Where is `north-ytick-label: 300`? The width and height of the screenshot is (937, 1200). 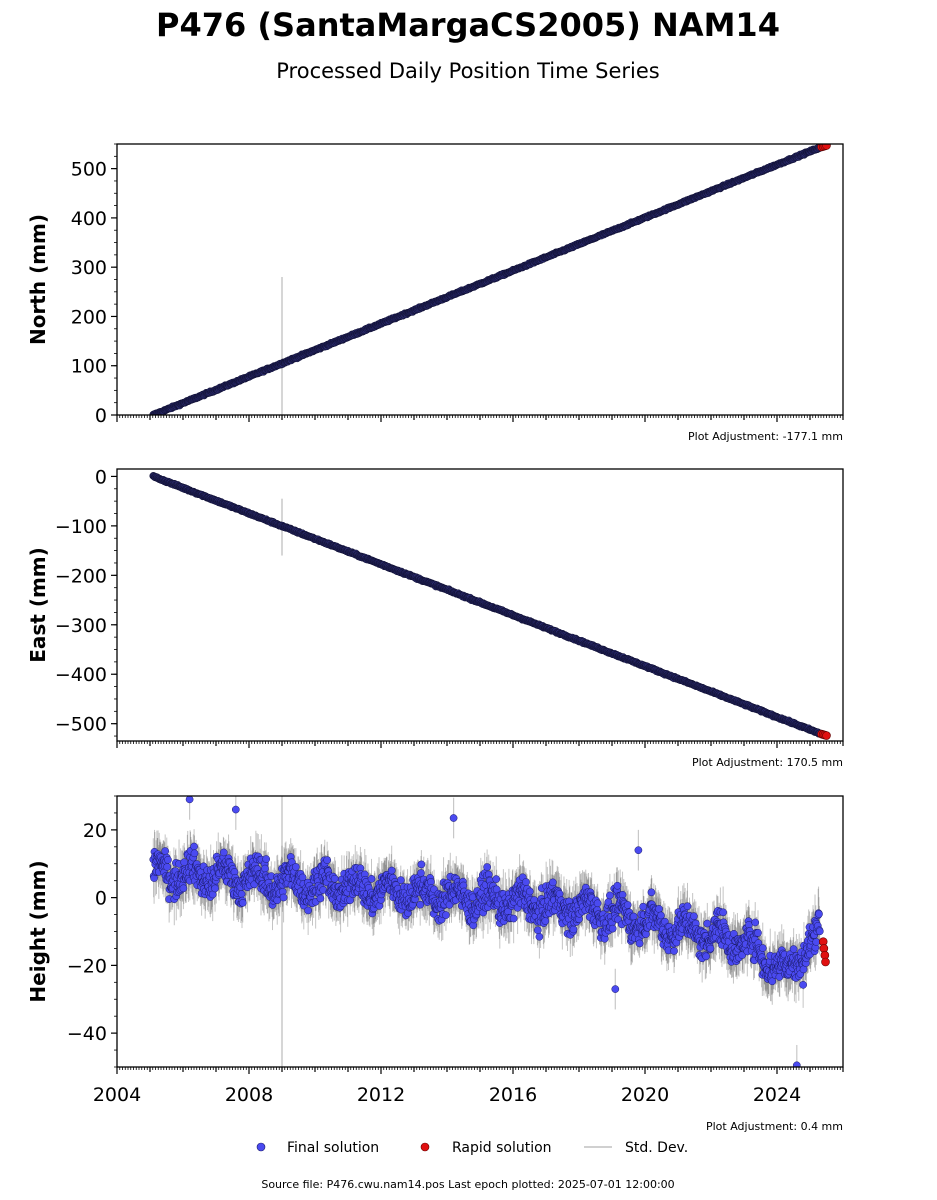 north-ytick-label: 300 is located at coordinates (89, 268).